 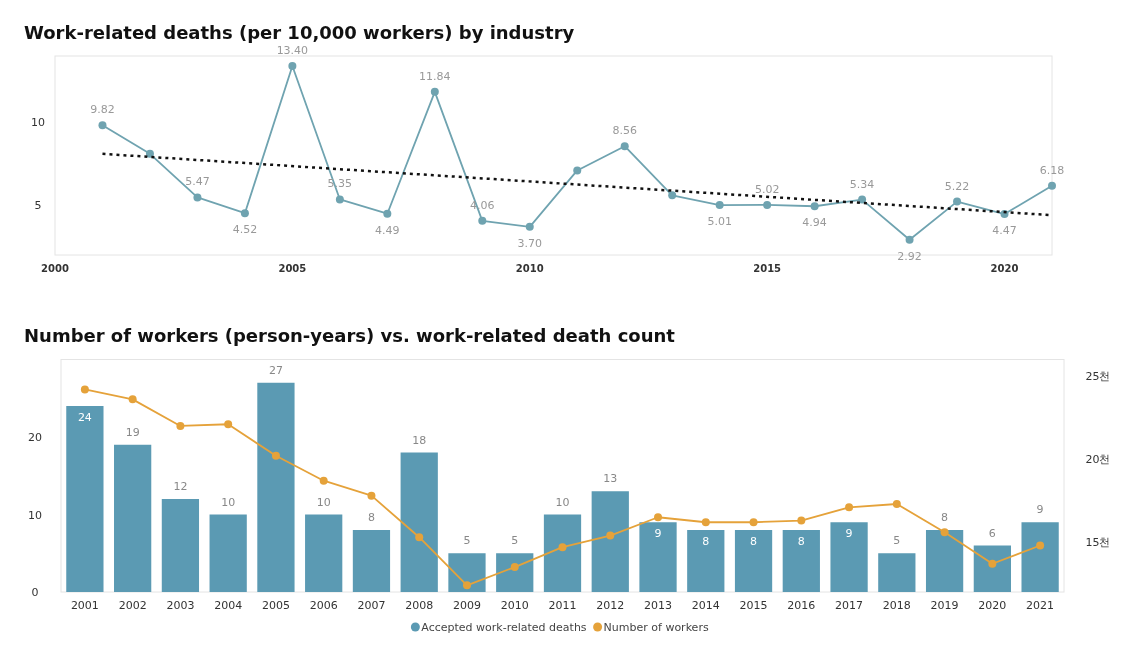 I want to click on data-label: 12, so click(x=180, y=486).